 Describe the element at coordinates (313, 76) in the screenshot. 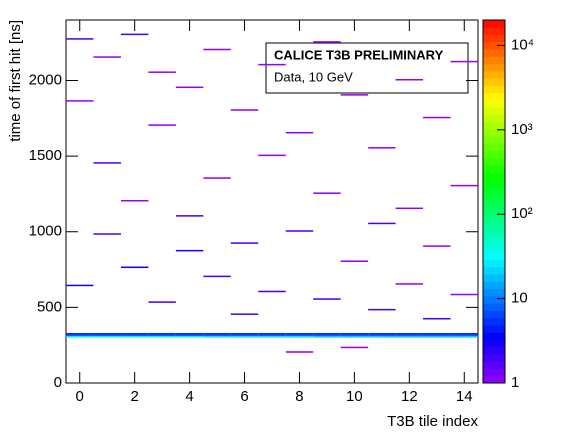

I see `annotation: Data, 10 GeV` at that location.